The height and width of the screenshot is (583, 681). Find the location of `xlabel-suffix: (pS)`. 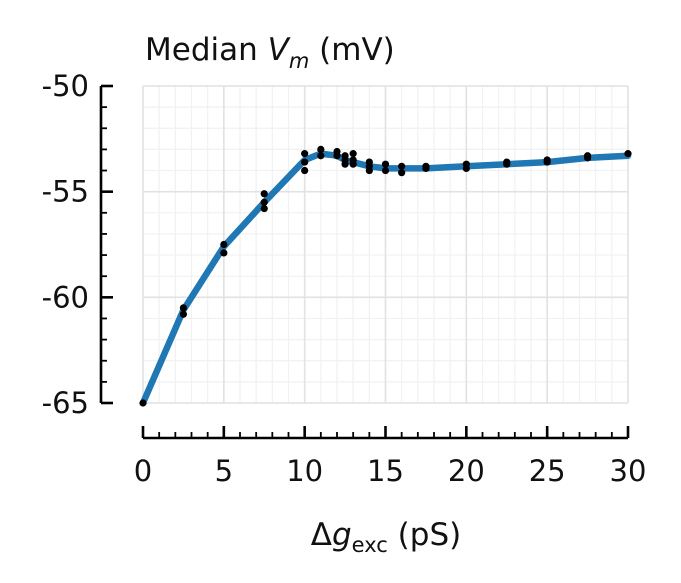

xlabel-suffix: (pS) is located at coordinates (424, 535).